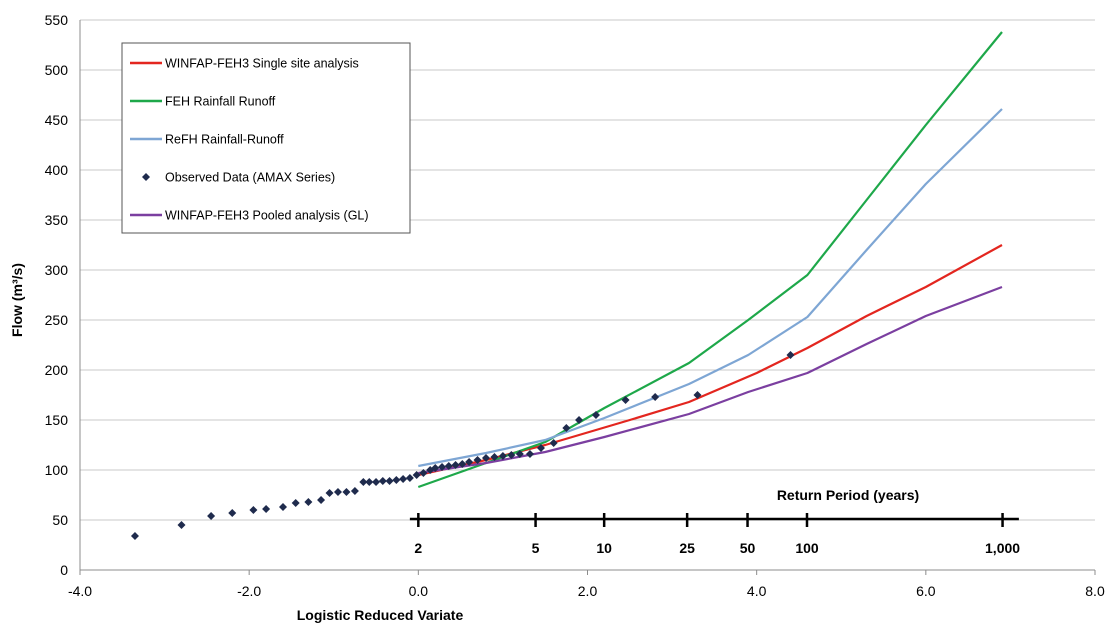 Image resolution: width=1115 pixels, height=625 pixels. Describe the element at coordinates (687, 548) in the screenshot. I see `return-period-label: 25` at that location.